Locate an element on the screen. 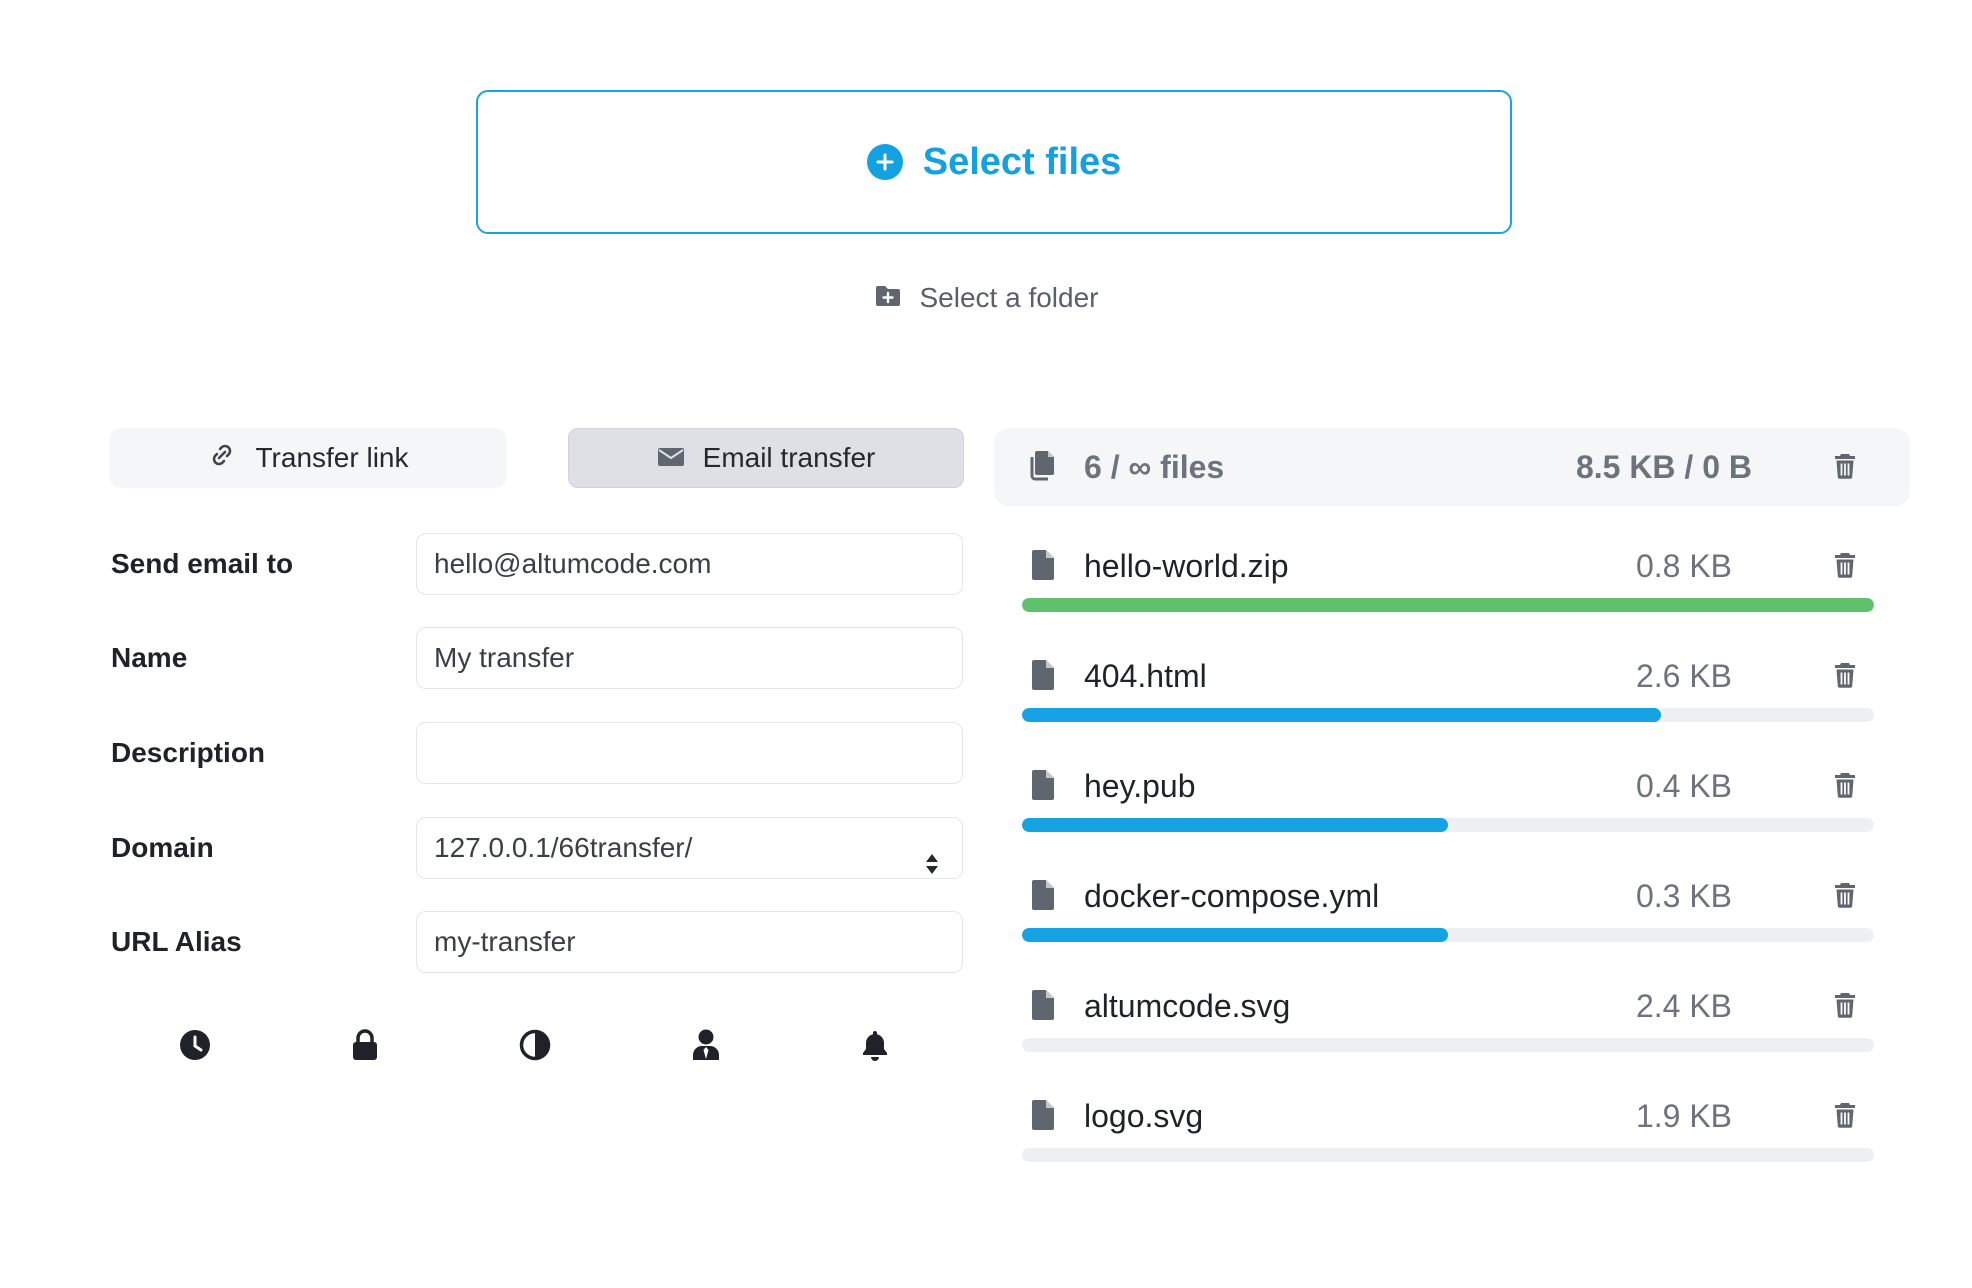 This screenshot has height=1288, width=1972. file-row: hello-world.zip 0.8 KB is located at coordinates (1452, 589).